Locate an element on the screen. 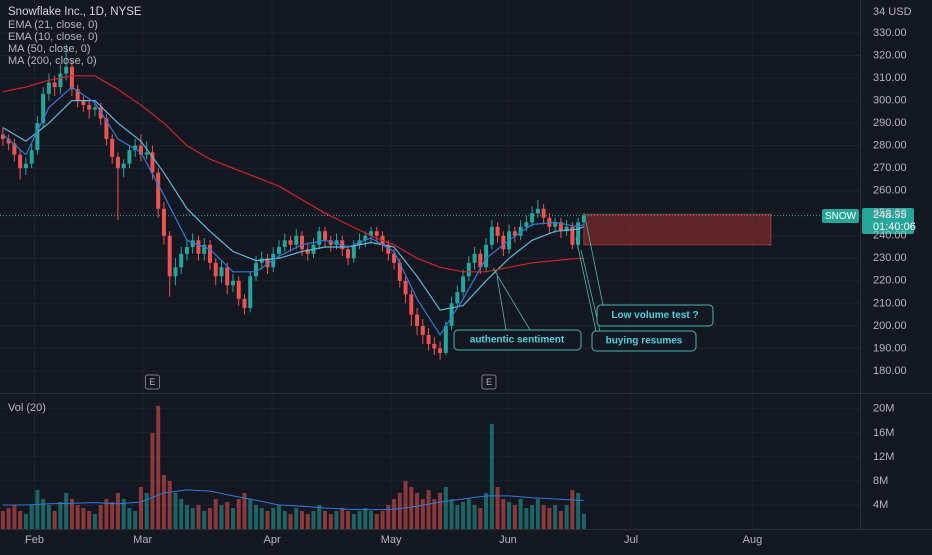 The height and width of the screenshot is (555, 932). zone is located at coordinates (677, 229).